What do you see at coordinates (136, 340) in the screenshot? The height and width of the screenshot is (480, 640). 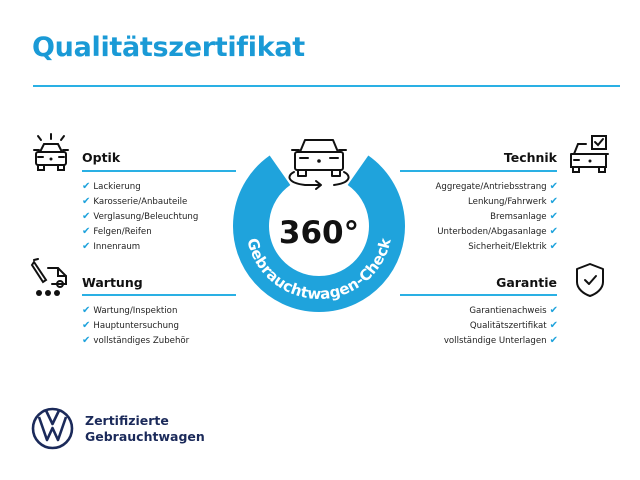 I see `list-item: ✔ vollständiges Zubehör` at bounding box center [136, 340].